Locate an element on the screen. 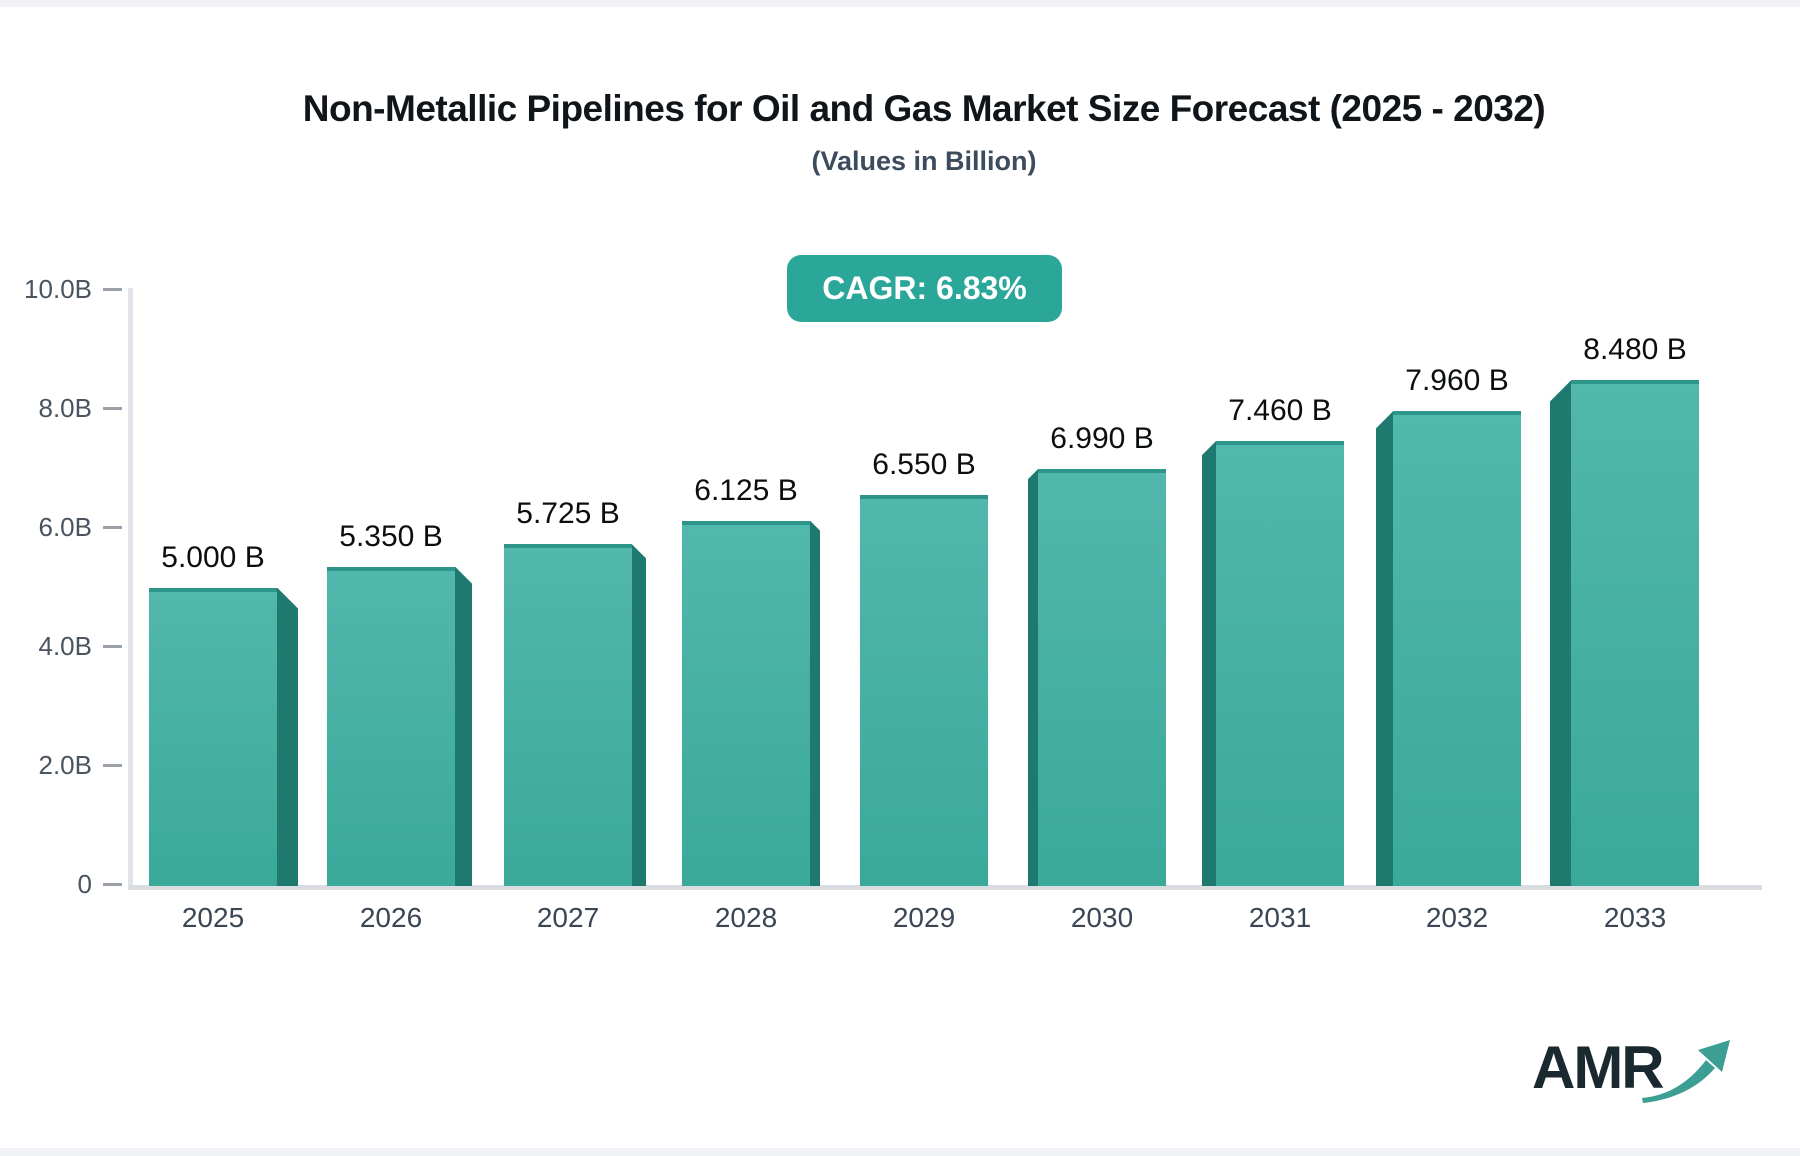  y-tick-label: 6.0B is located at coordinates (65, 527).